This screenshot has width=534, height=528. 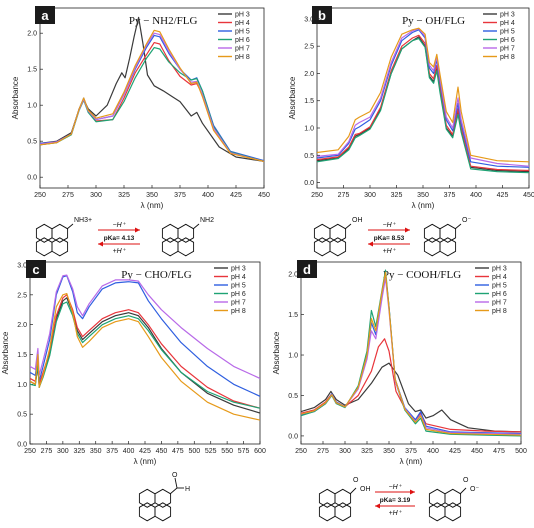 I want to click on y-tick-label: 2.5, so click(x=309, y=47).